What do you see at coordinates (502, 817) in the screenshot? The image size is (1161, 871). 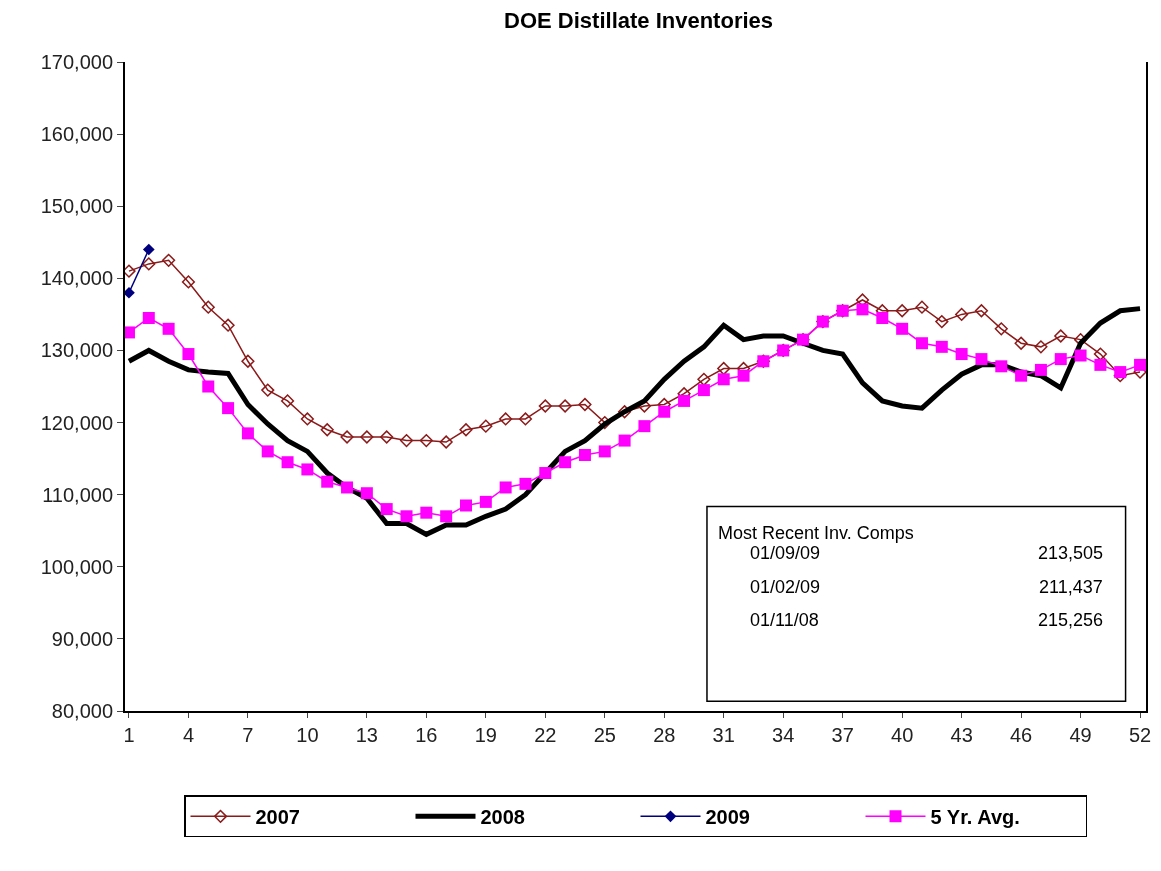 I see `legend-label: 2008` at bounding box center [502, 817].